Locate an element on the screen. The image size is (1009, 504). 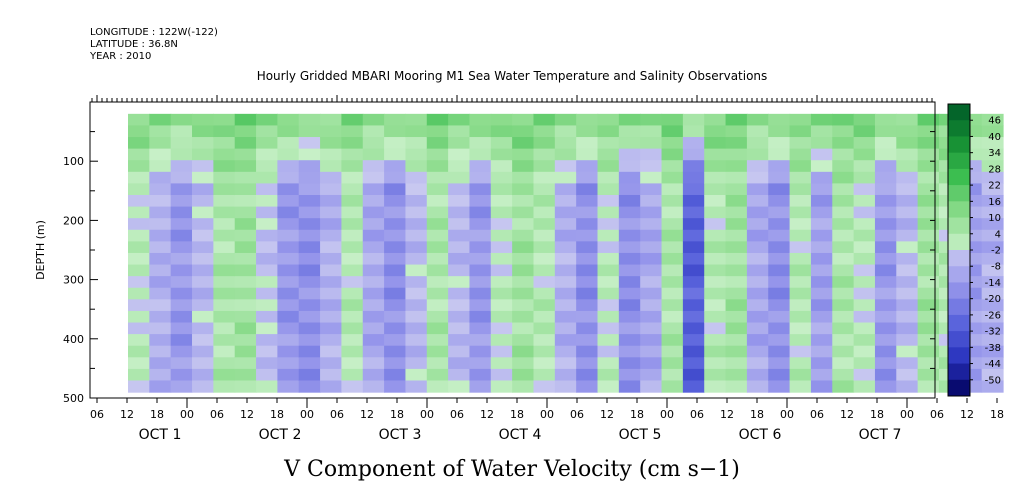
colorbar-label: 34 is located at coordinates (994, 153).